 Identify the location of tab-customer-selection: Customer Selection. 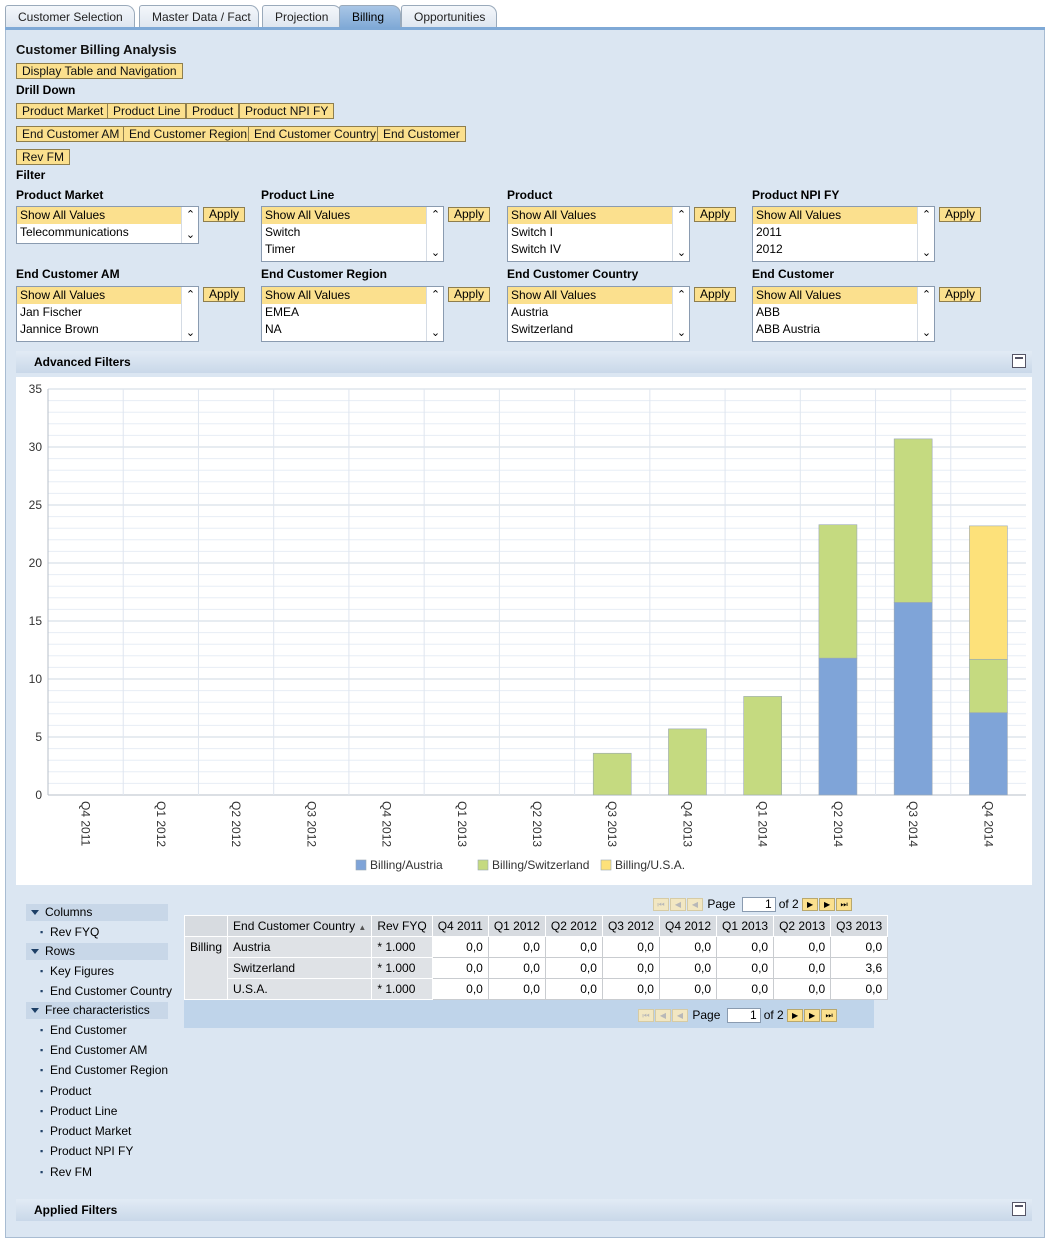
(70, 16).